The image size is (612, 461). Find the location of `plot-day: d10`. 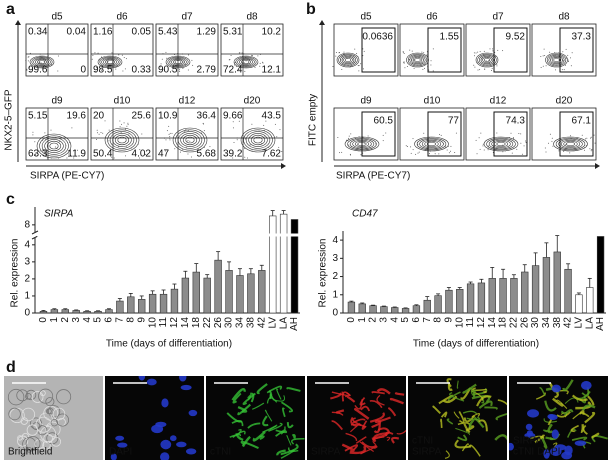

plot-day: d10 is located at coordinates (432, 101).